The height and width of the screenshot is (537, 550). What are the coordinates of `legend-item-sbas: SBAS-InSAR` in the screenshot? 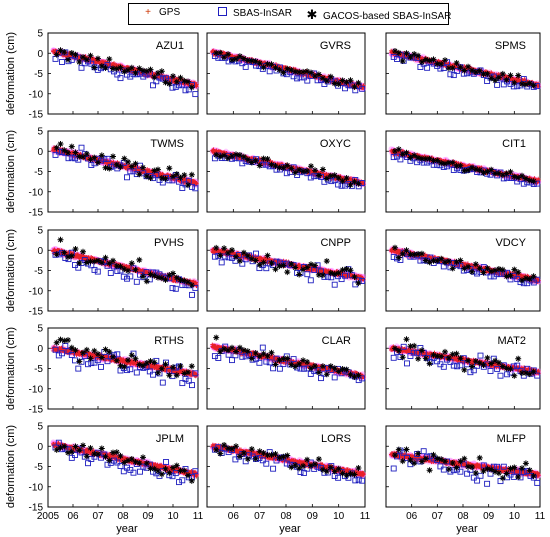 It's located at (253, 13).